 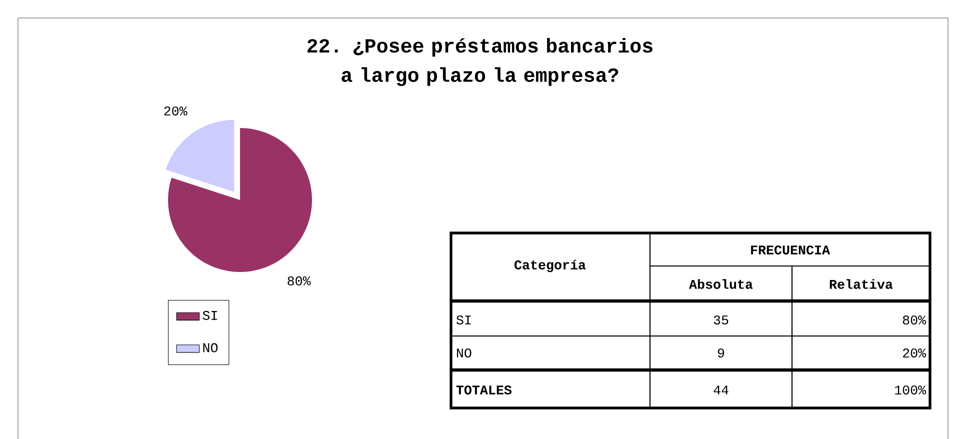 I want to click on text: 22. ¿Posee préstamos bancarios a largo plazo la empresa?, so click(x=480, y=62).